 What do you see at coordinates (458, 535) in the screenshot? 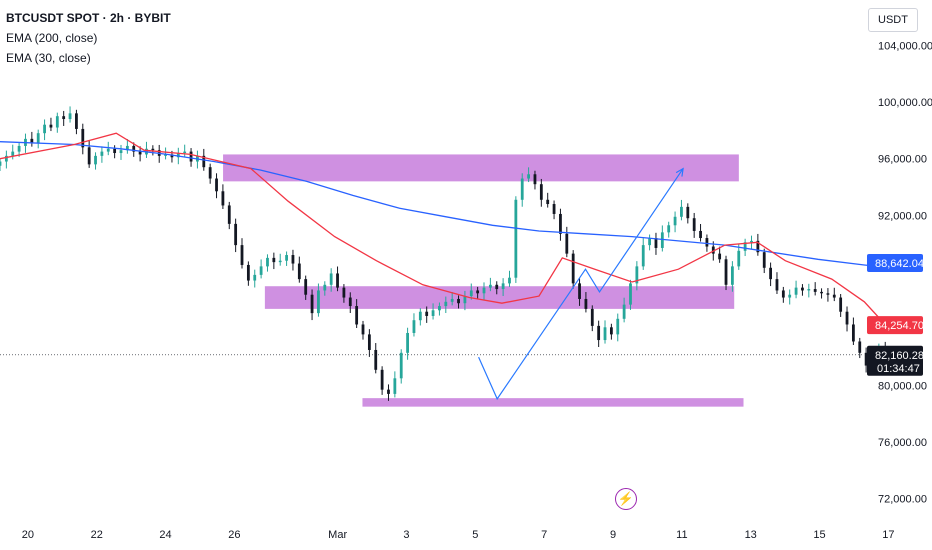
I see `time-axis: 20 22 24 26 Mar 3 5 7 9 11 13 15 17` at bounding box center [458, 535].